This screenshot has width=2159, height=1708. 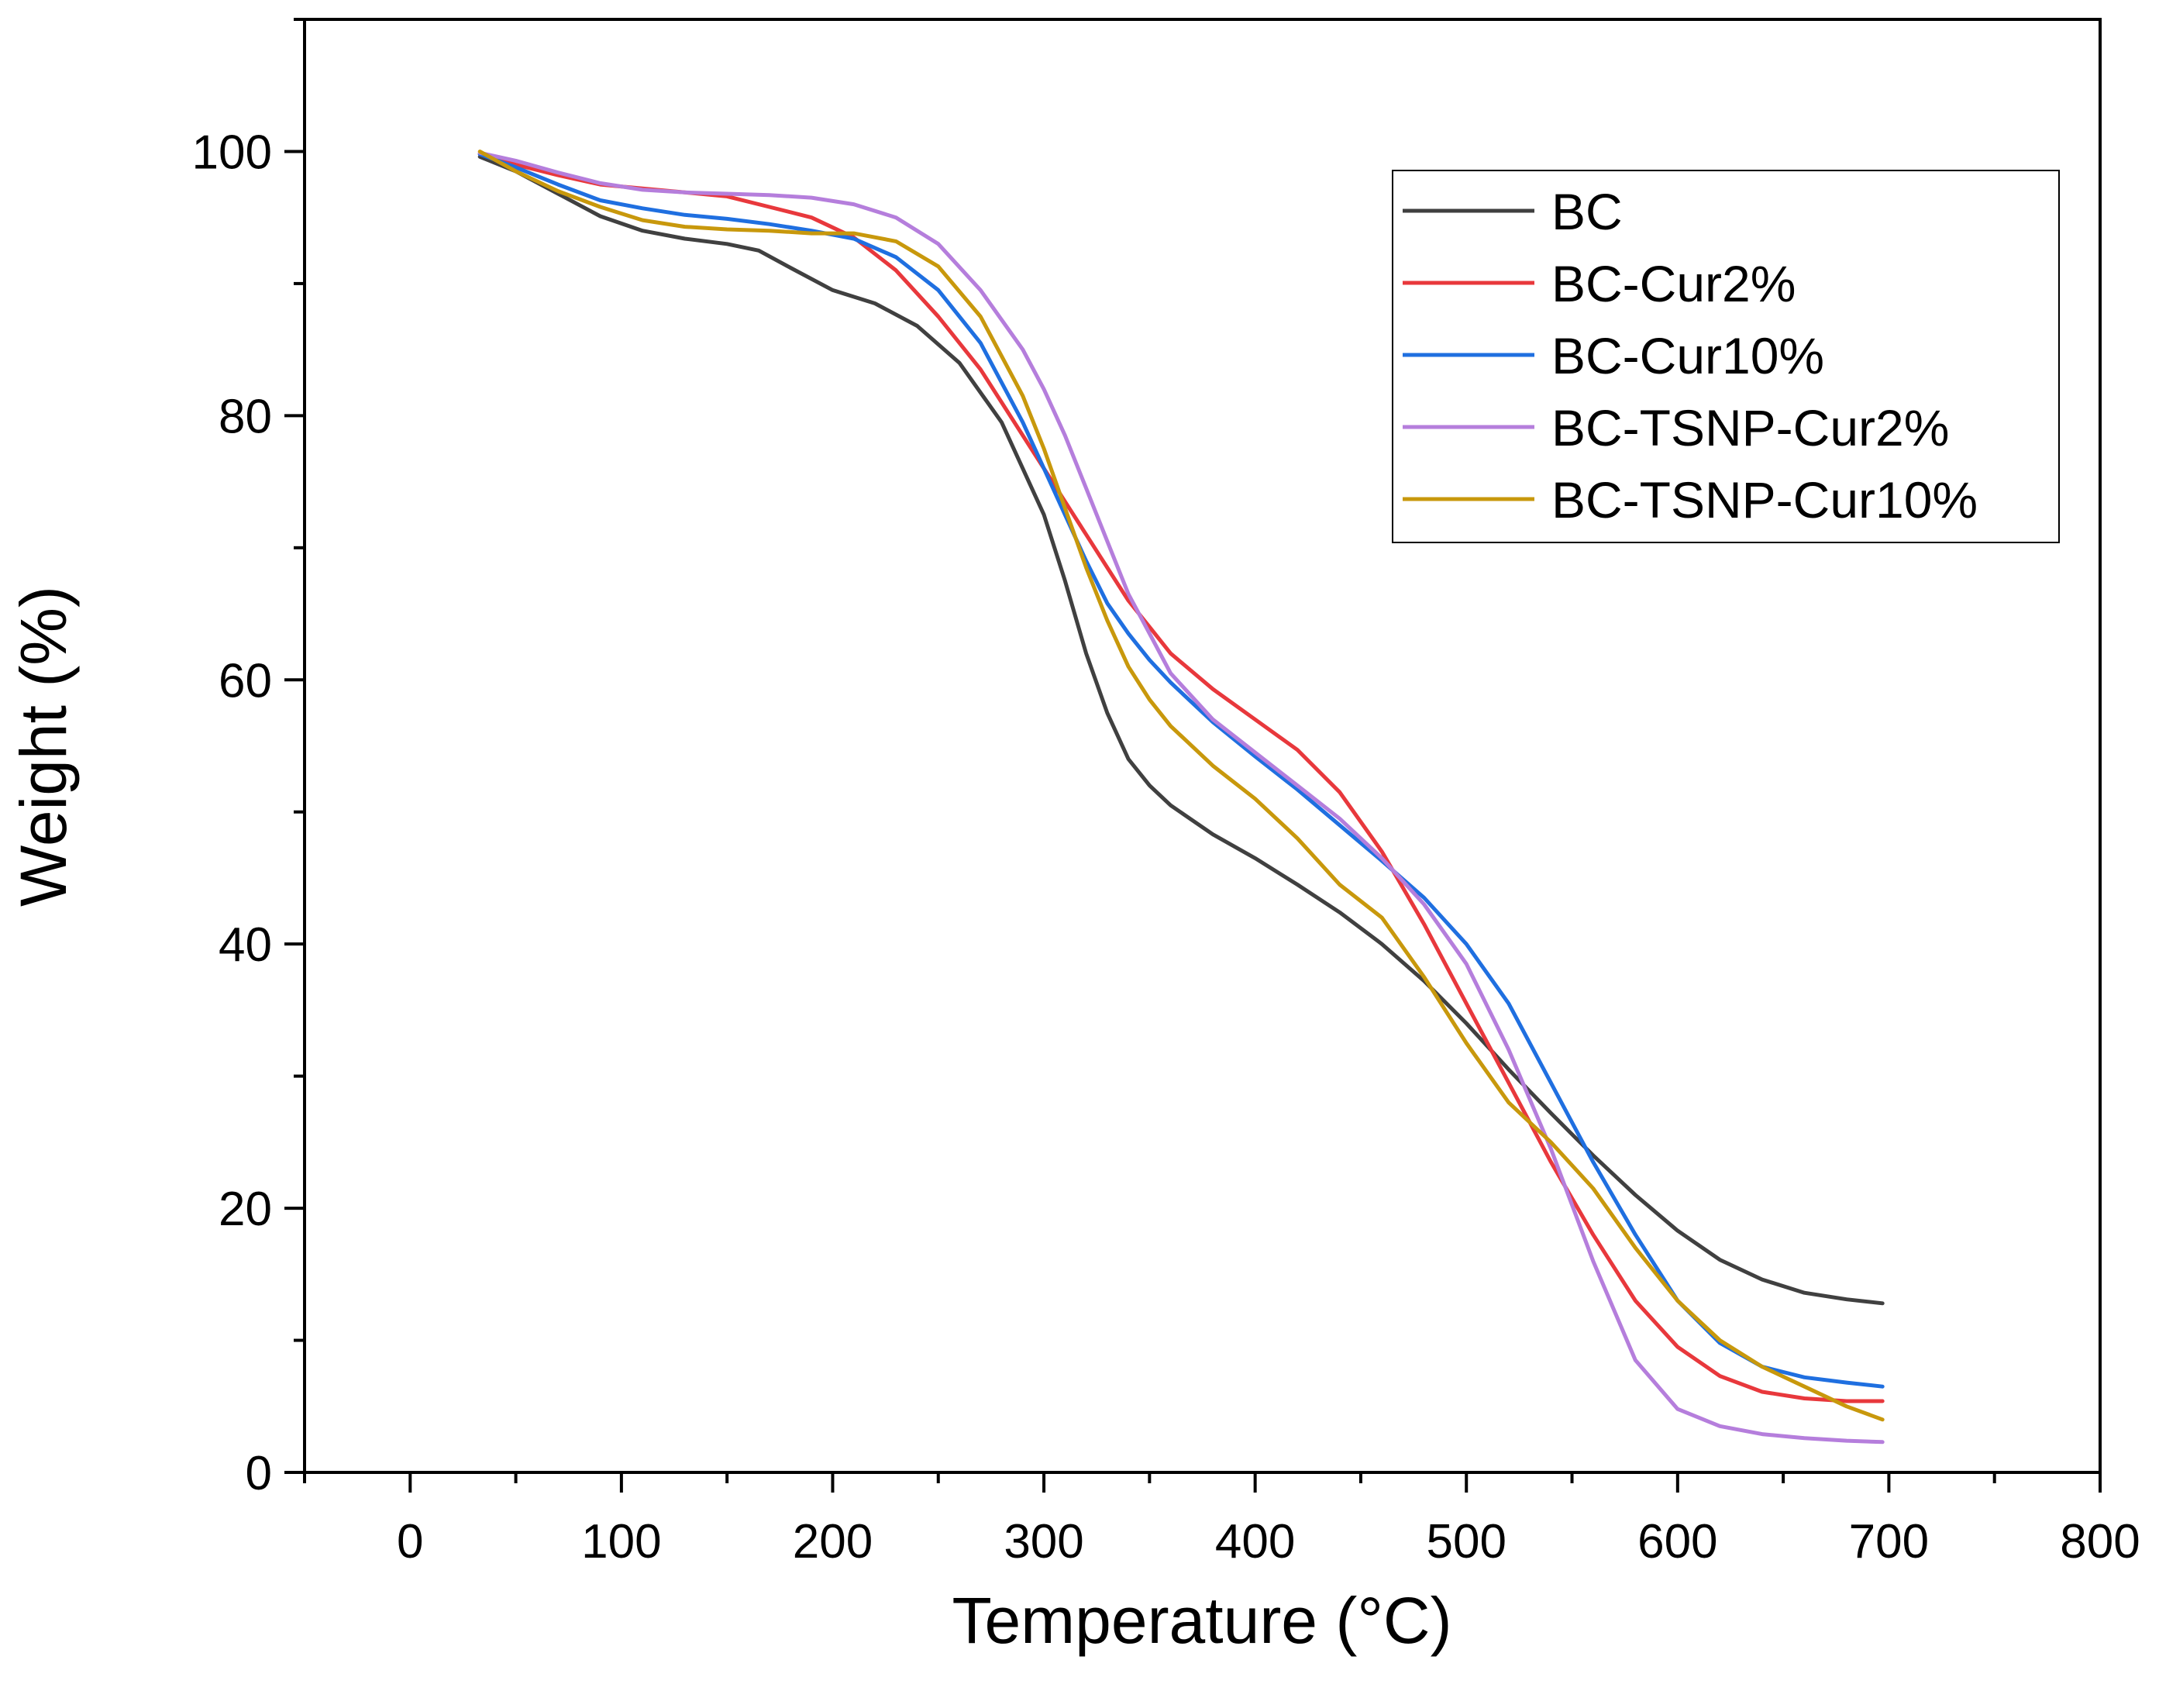 What do you see at coordinates (1750, 428) in the screenshot?
I see `legend-label: BC-TSNP-Cur2%` at bounding box center [1750, 428].